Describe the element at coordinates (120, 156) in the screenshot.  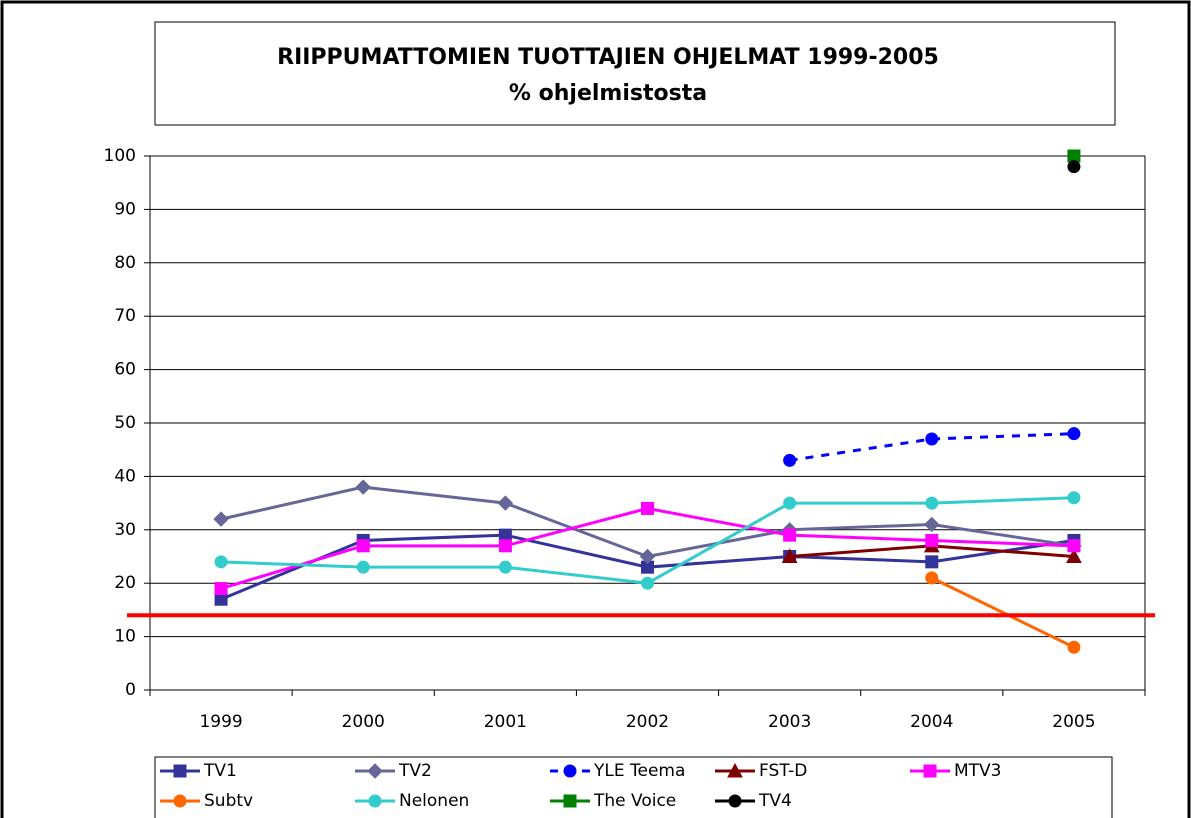
I see `y-tick-label: 100` at that location.